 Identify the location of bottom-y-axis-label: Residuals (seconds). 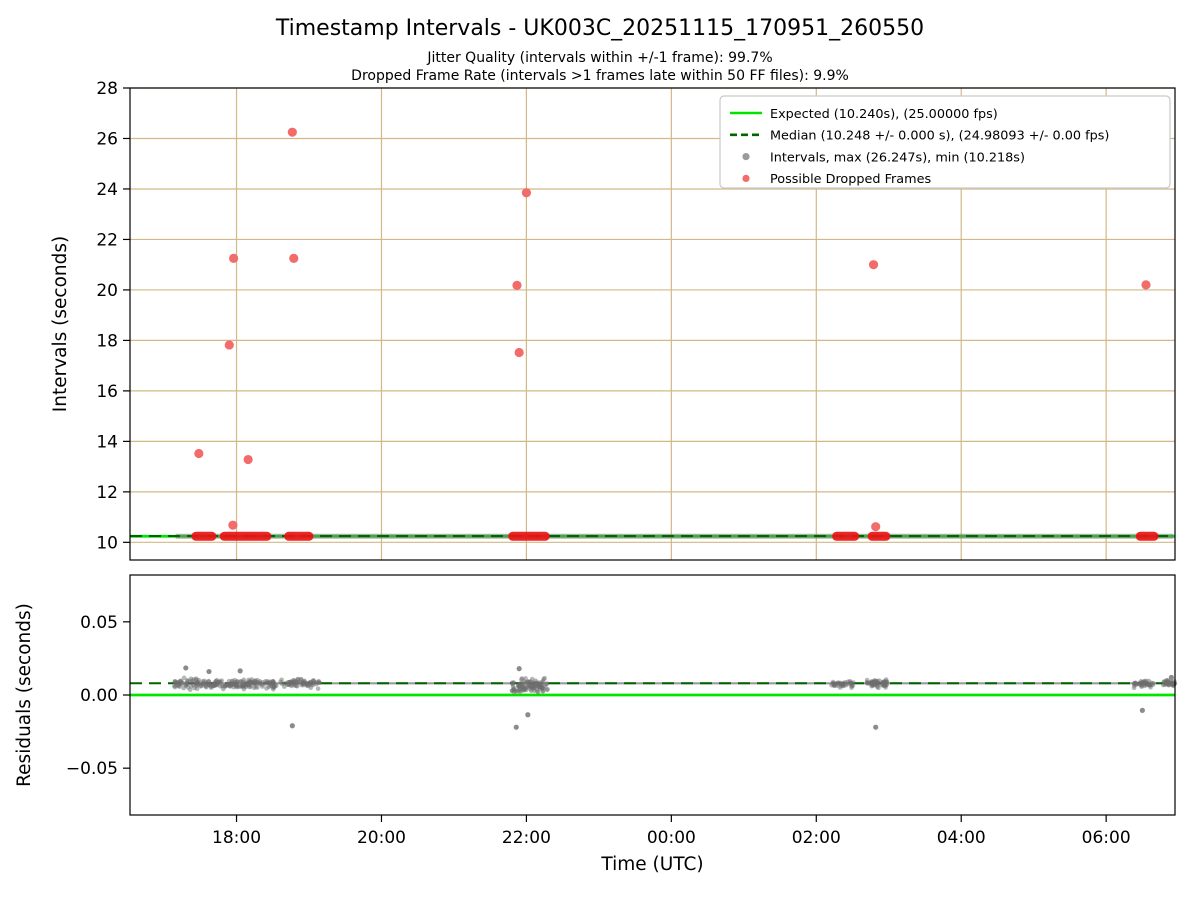
(24, 695).